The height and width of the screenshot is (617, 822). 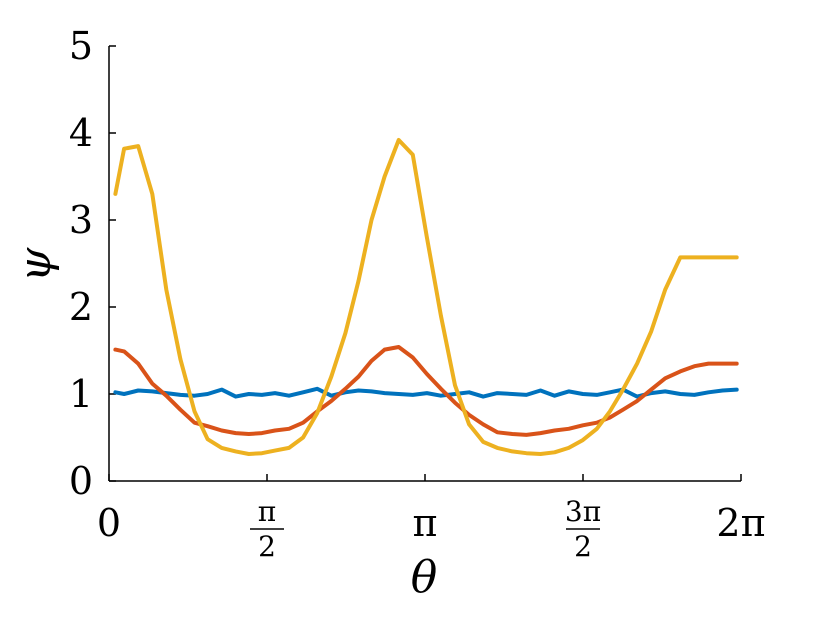 I want to click on x-tick-label: 0, so click(x=109, y=523).